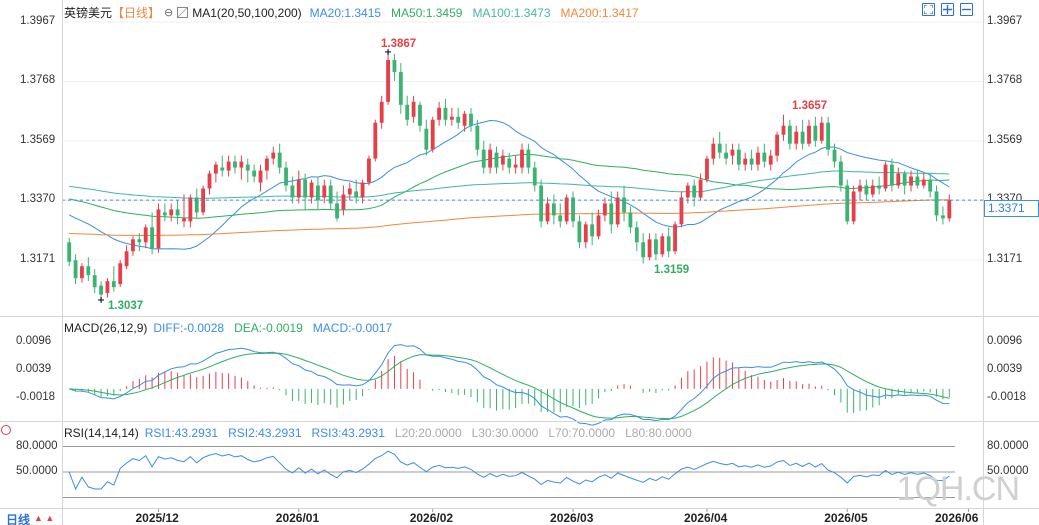 The height and width of the screenshot is (525, 1039). I want to click on indicator-settings-icon, so click(183, 12).